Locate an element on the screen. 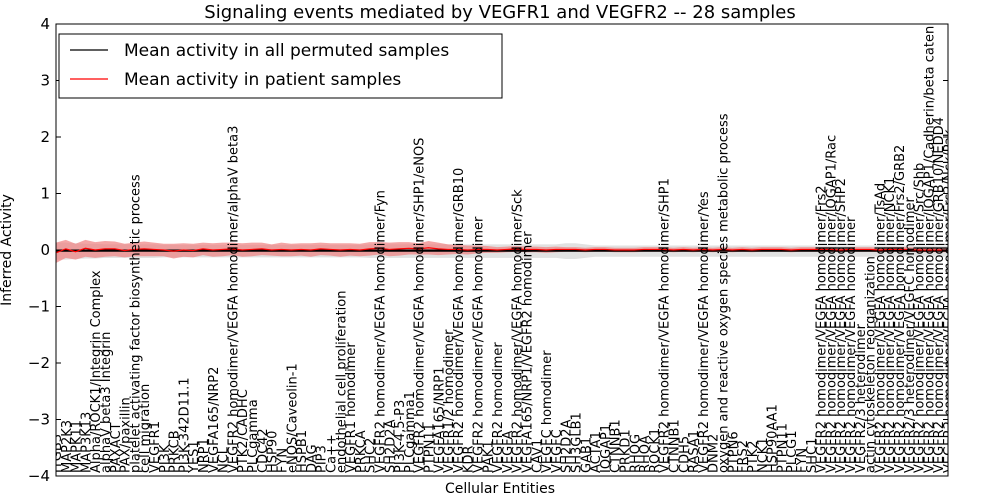 This screenshot has height=500, width=1000. entity-label: PIP3 is located at coordinates (322, 459).